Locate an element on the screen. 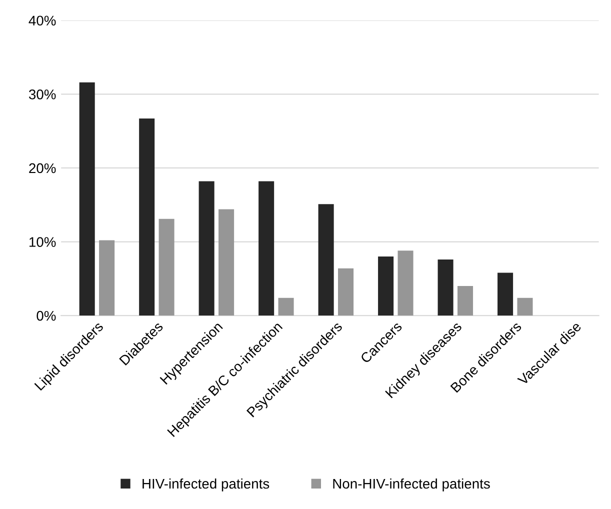 Image resolution: width=611 pixels, height=509 pixels. y-tick-label: 0% is located at coordinates (46, 315).